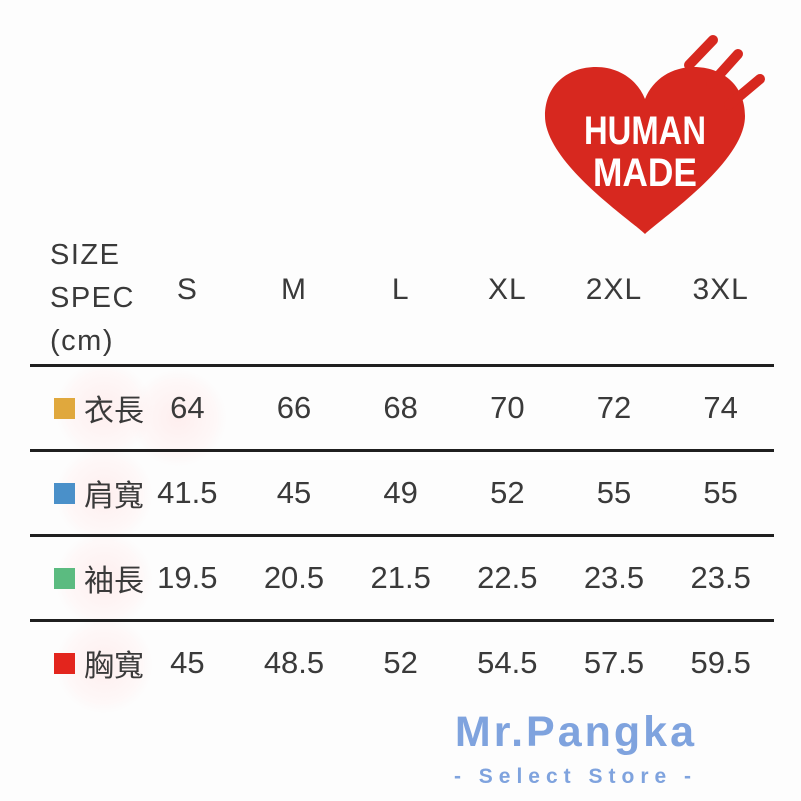  What do you see at coordinates (507, 662) in the screenshot?
I see `measurement-value: 54.5` at bounding box center [507, 662].